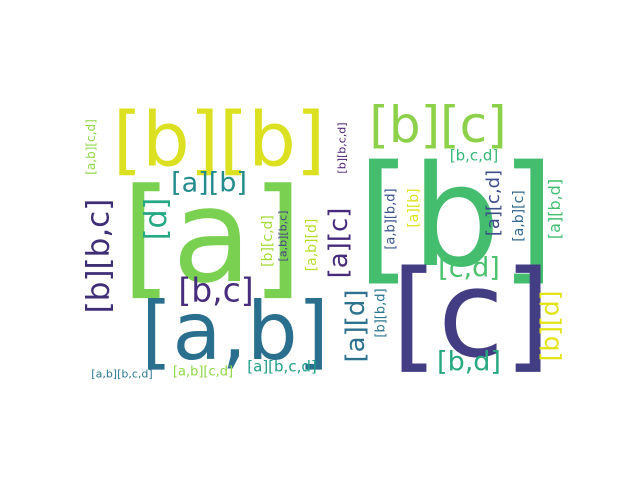 The image size is (640, 480). What do you see at coordinates (122, 374) in the screenshot?
I see `word-a-b-b-c-d-bottom: [a,b][b,c,d]` at bounding box center [122, 374].